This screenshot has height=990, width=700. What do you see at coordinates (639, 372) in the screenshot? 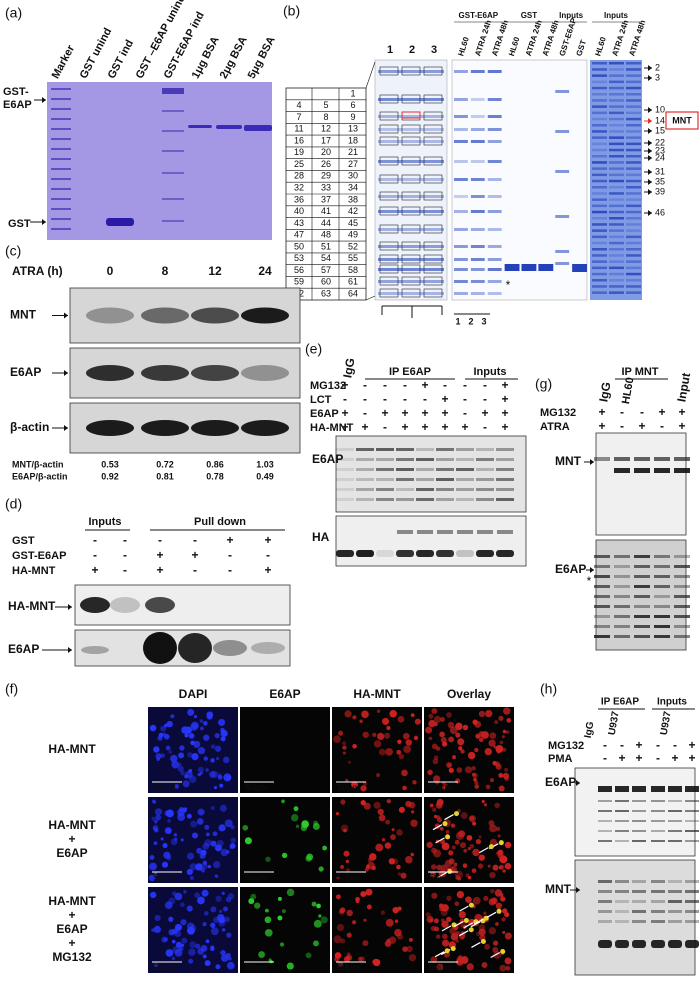
I see `header: IP MNT` at bounding box center [639, 372].